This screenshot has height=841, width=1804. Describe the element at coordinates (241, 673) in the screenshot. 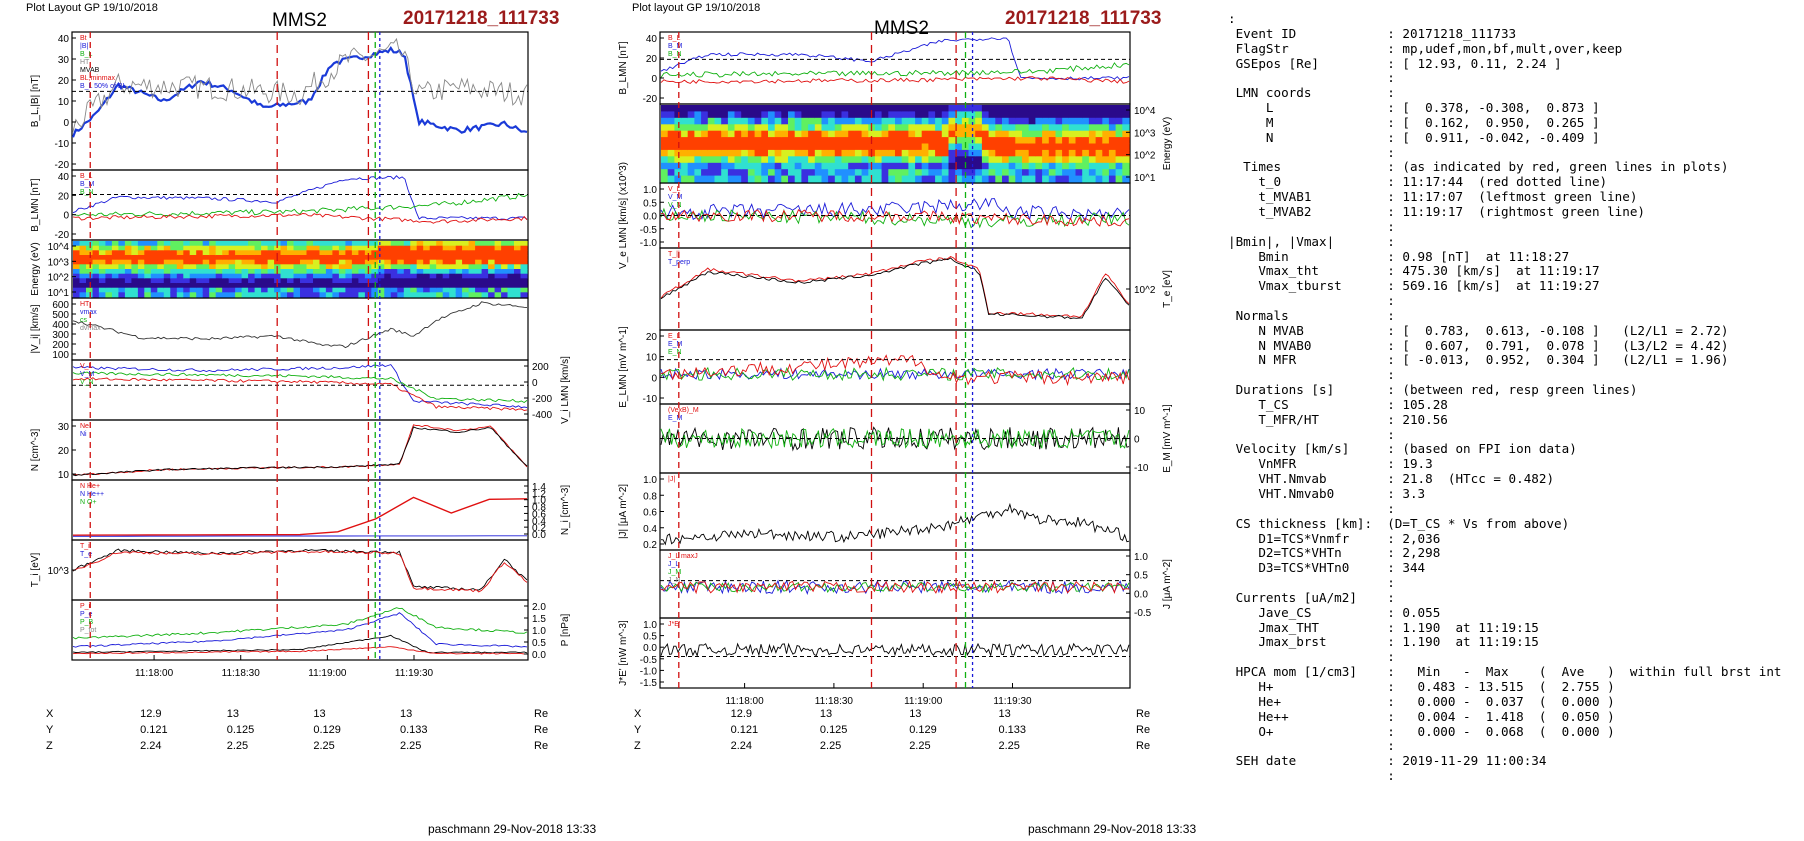

I see `x-tick-label: 11:18:30` at that location.